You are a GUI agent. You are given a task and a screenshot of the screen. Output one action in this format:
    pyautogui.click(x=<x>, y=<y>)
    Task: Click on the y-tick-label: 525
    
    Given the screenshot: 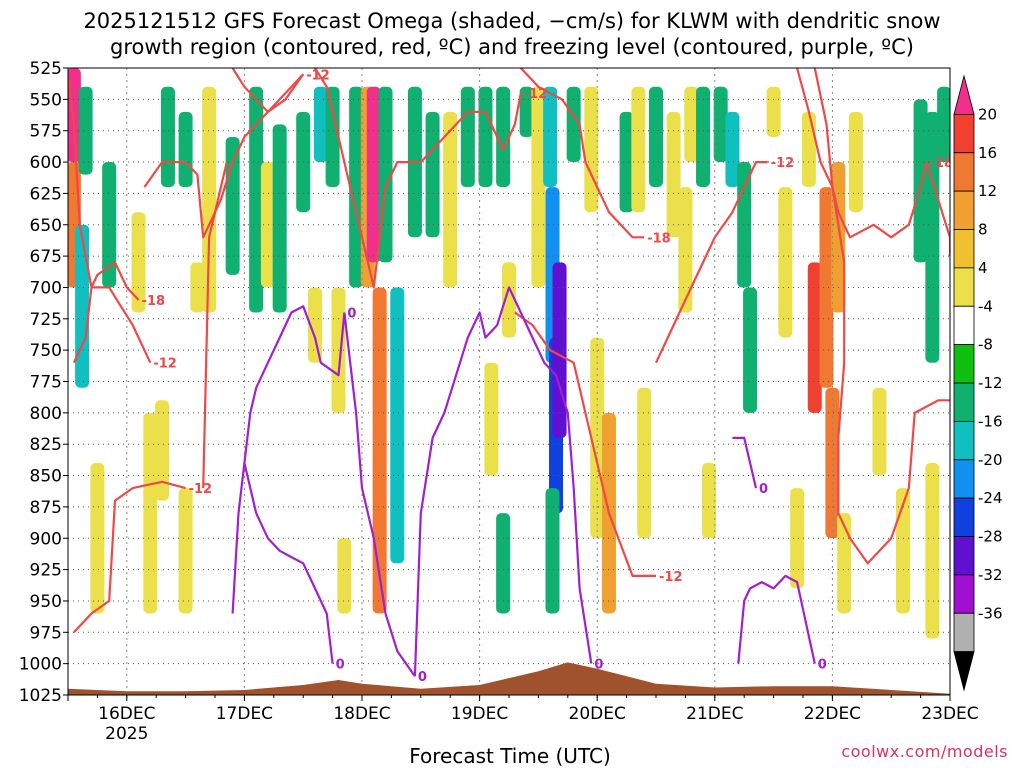 What is the action you would take?
    pyautogui.click(x=46, y=69)
    